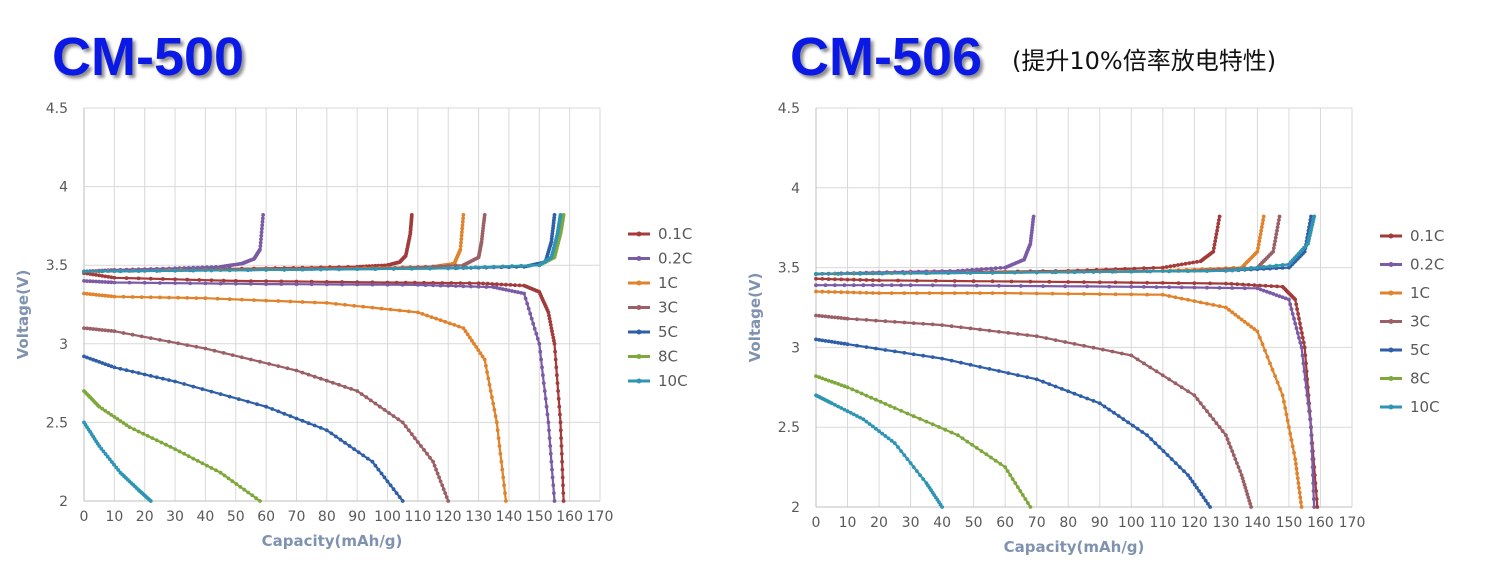  I want to click on y-tick-label: 2.5, so click(57, 423).